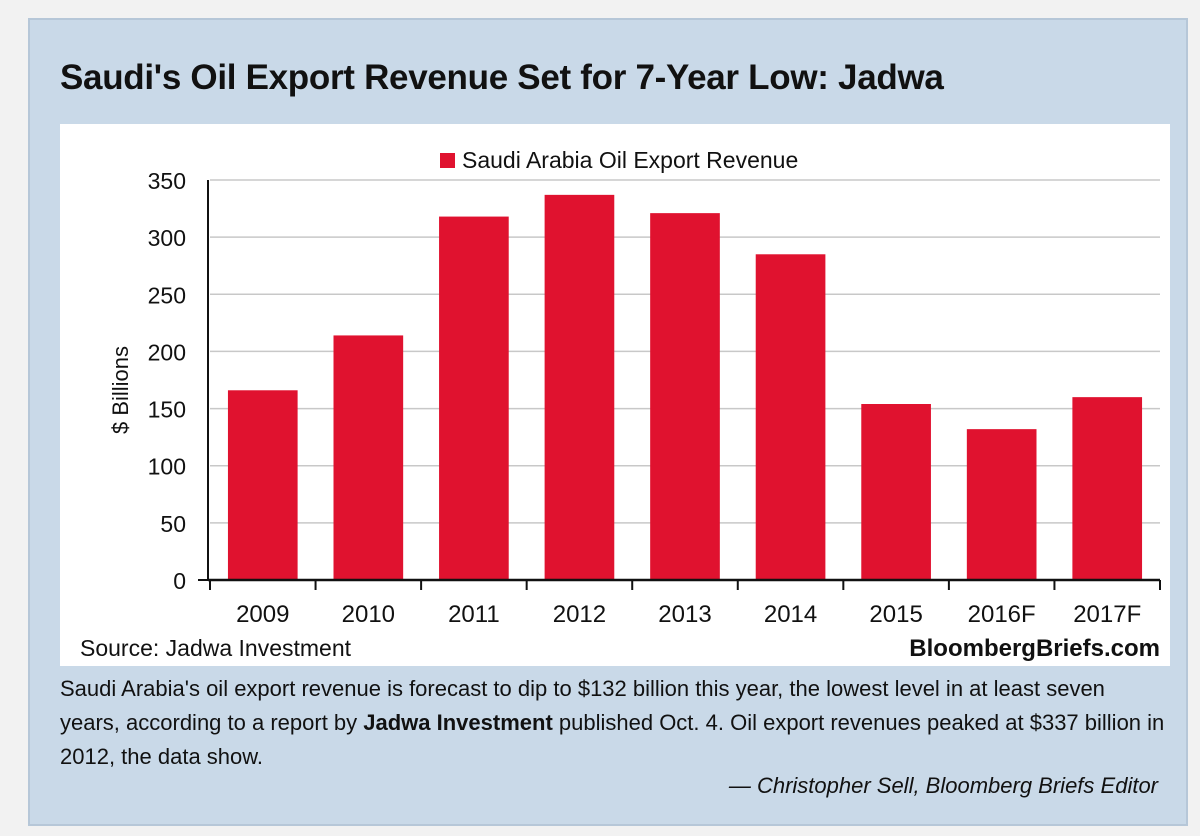 Image resolution: width=1200 pixels, height=836 pixels. Describe the element at coordinates (685, 396) in the screenshot. I see `bar-2013` at that location.